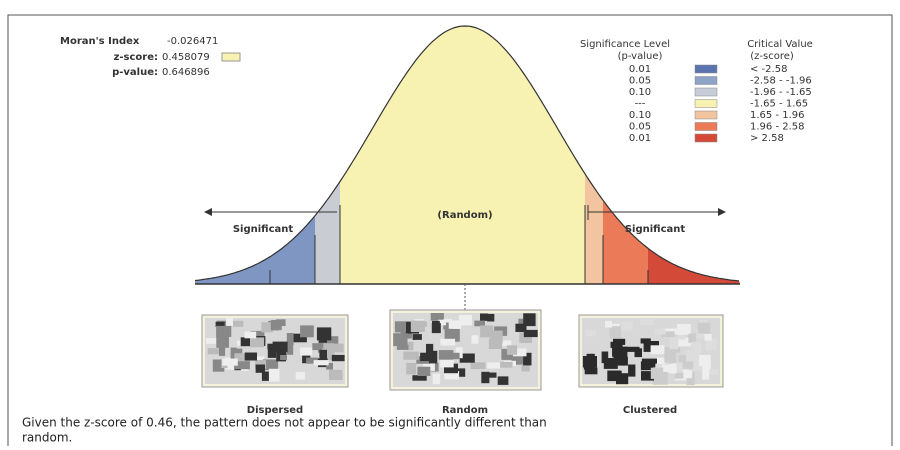 The image size is (900, 450). Describe the element at coordinates (275, 410) in the screenshot. I see `map-label: Dispersed` at that location.